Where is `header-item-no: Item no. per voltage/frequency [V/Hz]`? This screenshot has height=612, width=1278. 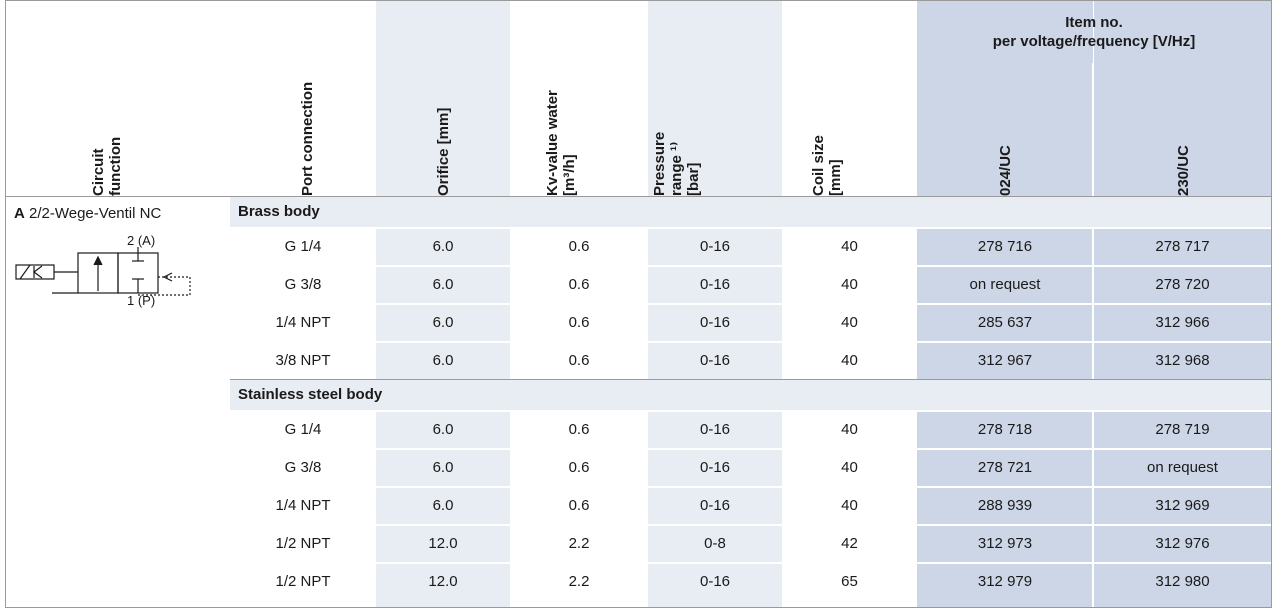
header-item-no: Item no. per voltage/frequency [V/Hz] is located at coordinates (1094, 32).